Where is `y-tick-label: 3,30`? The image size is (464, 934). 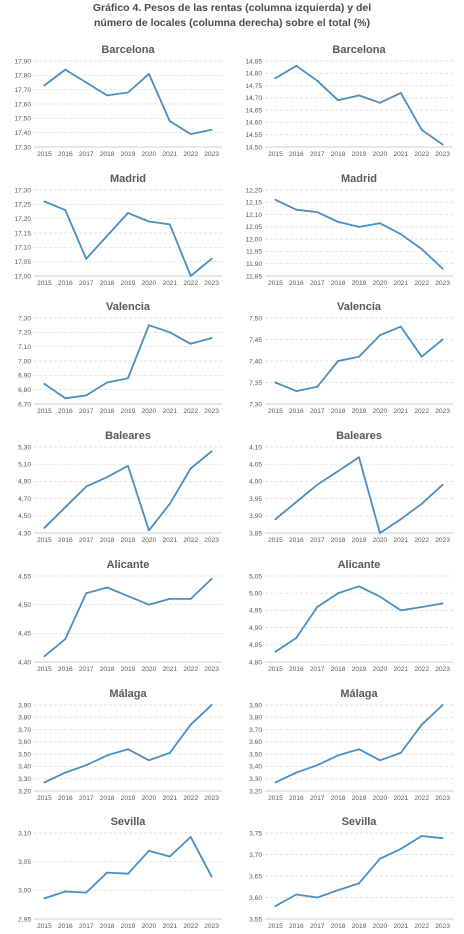 y-tick-label: 3,30 is located at coordinates (24, 779).